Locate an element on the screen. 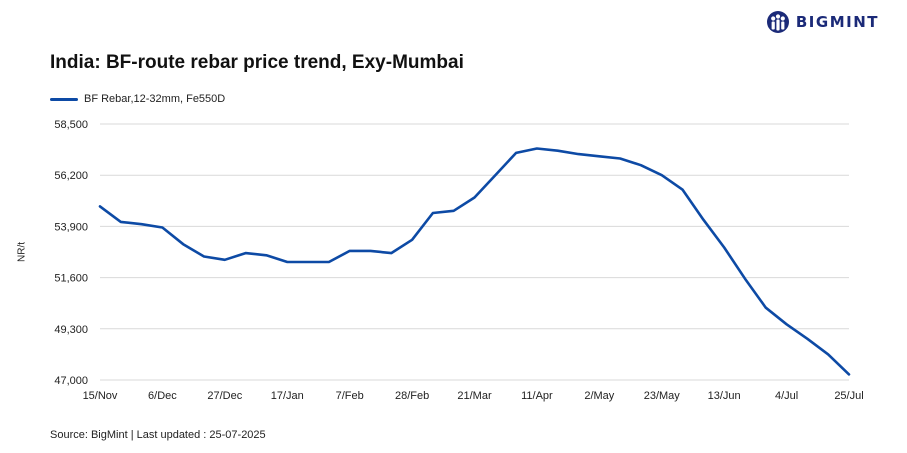 This screenshot has height=453, width=907. y-tick-label: 49,300 is located at coordinates (71, 330).